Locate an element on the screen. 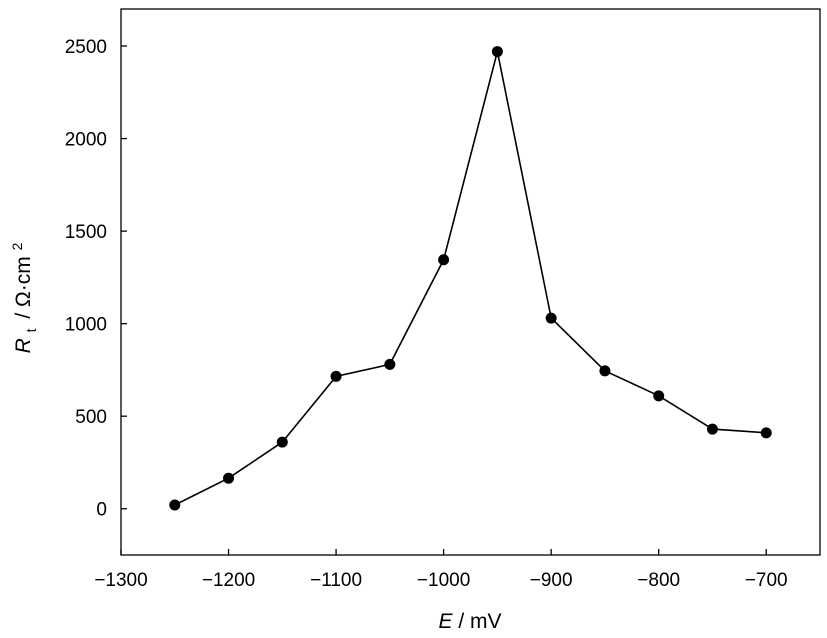 The image size is (827, 638). x-axis-title: E / mV is located at coordinates (469, 621).